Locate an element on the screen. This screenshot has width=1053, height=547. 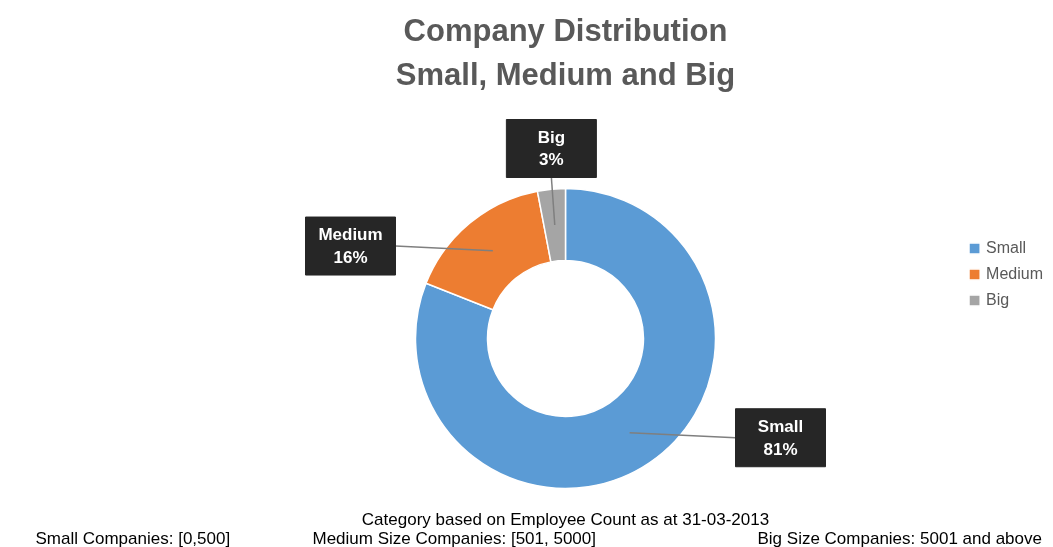
chart-title: Company Distribution Small, Medium and Big is located at coordinates (565, 52).